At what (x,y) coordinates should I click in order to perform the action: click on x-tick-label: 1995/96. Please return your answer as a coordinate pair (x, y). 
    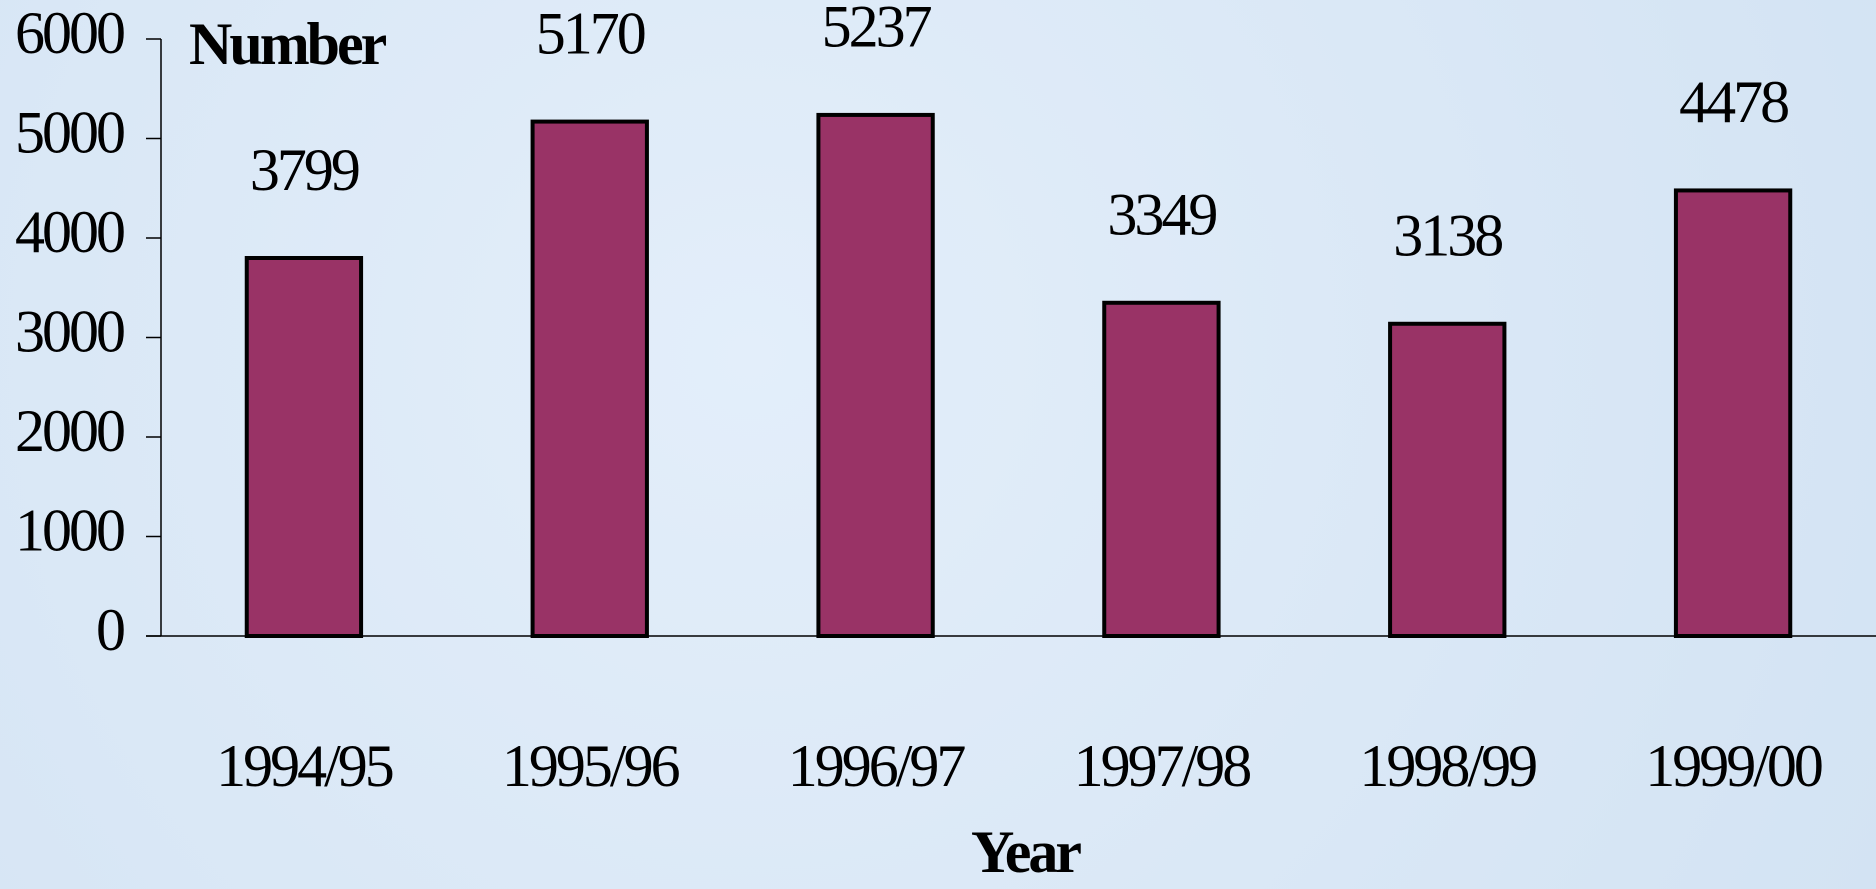
    Looking at the image, I should click on (591, 766).